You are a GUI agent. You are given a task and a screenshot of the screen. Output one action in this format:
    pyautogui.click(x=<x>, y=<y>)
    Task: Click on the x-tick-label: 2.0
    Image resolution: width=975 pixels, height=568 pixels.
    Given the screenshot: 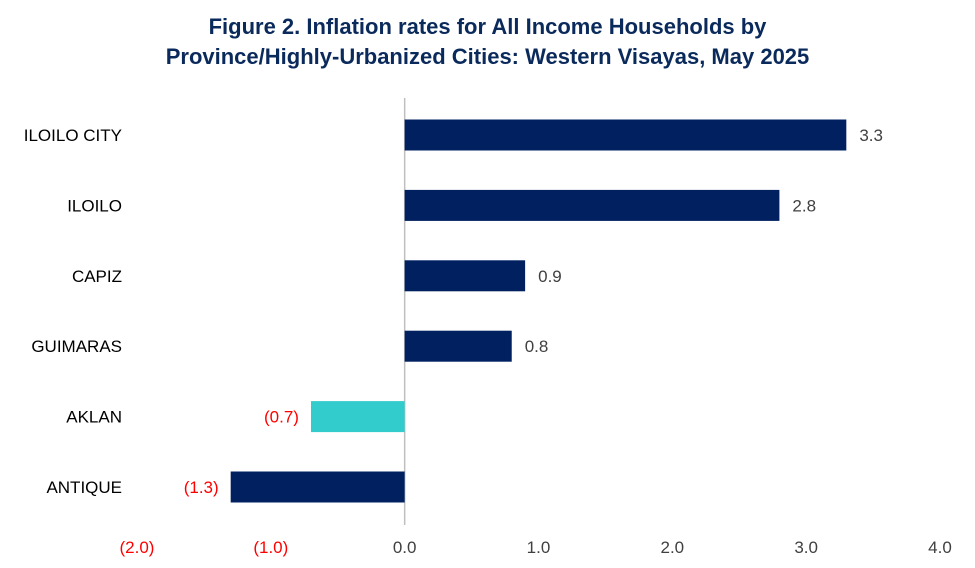 What is the action you would take?
    pyautogui.click(x=673, y=547)
    